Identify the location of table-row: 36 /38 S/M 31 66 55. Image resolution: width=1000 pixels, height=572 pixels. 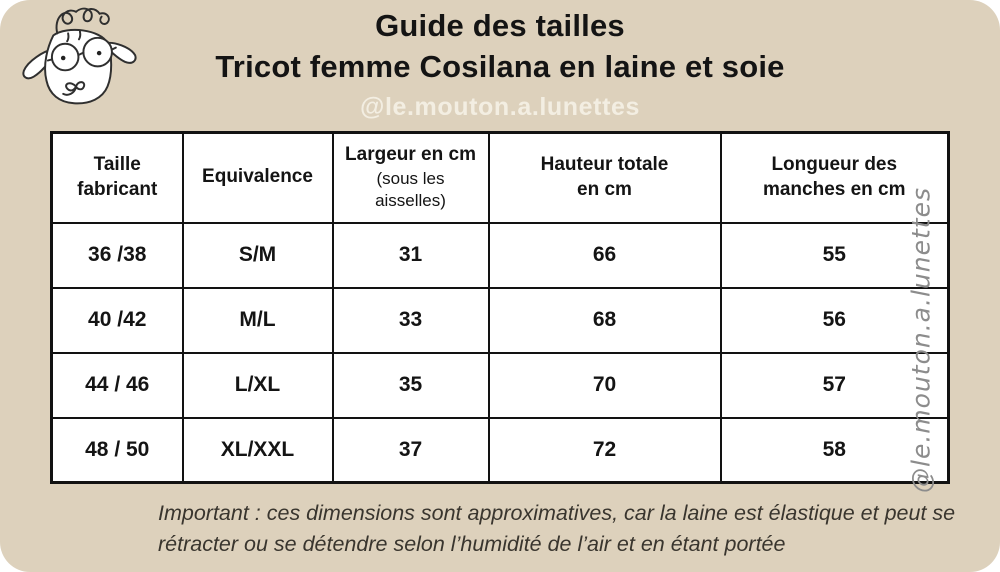
(500, 255).